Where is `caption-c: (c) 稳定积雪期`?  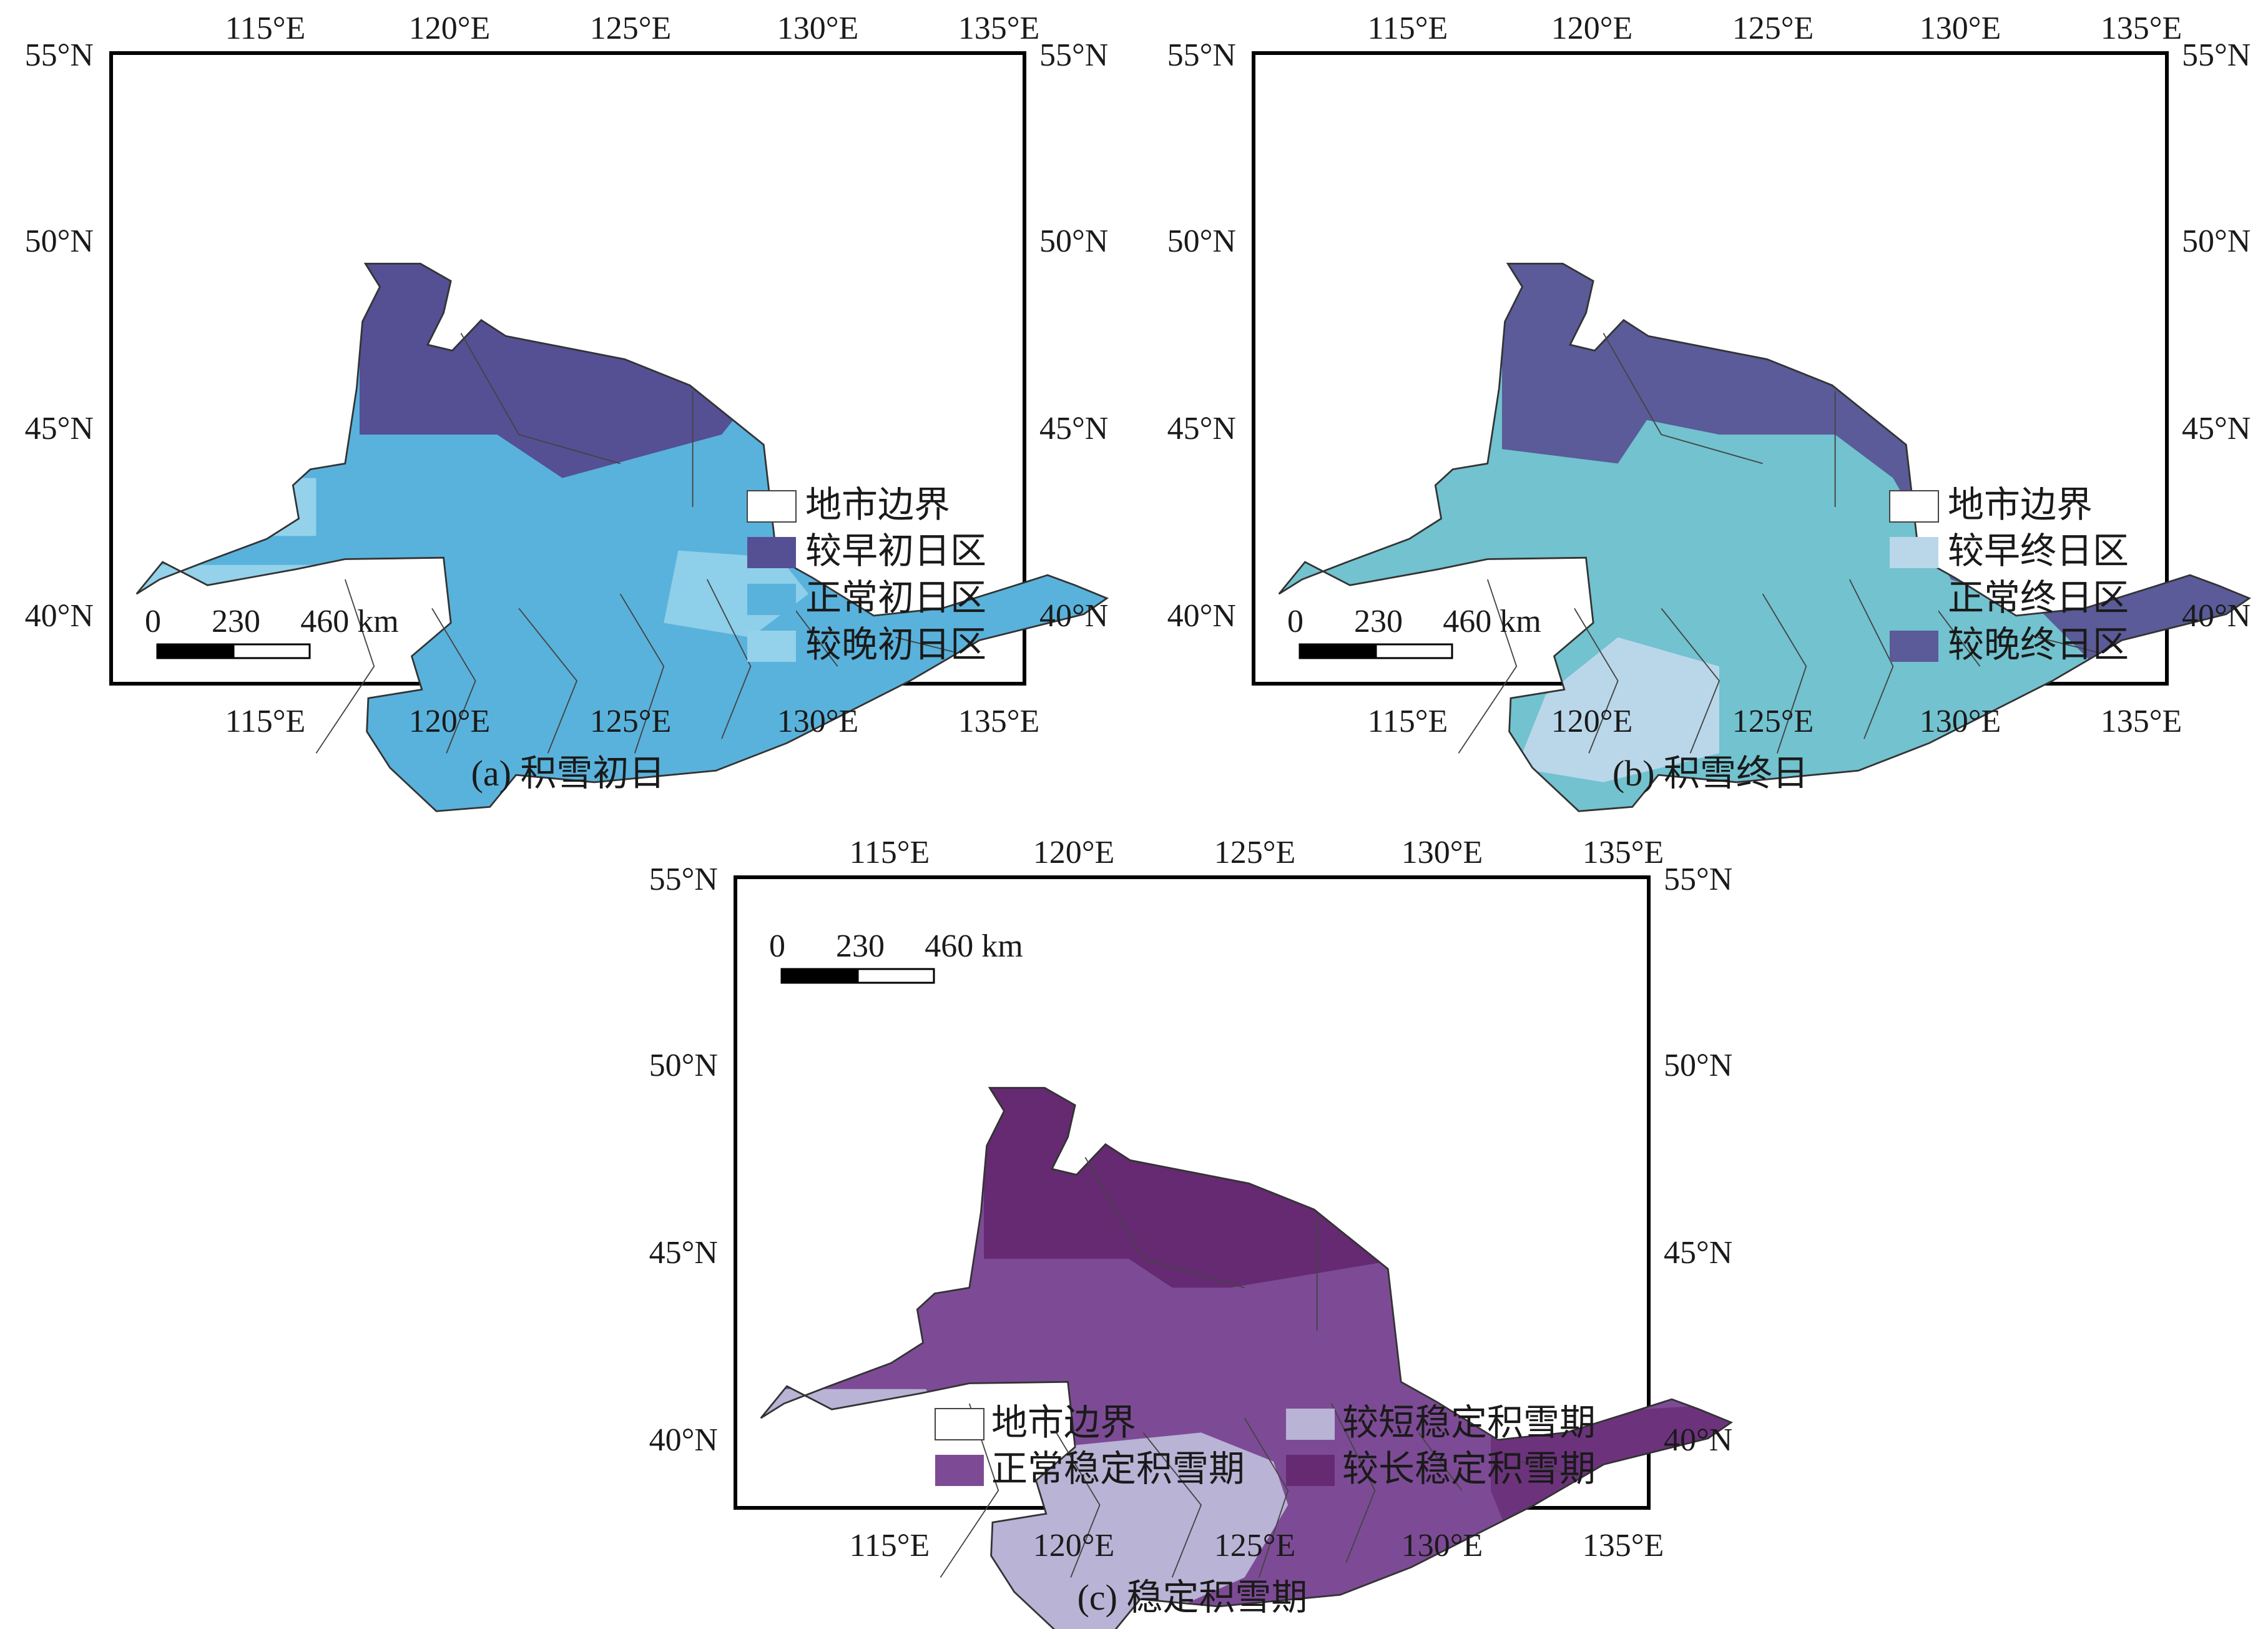 caption-c: (c) 稳定积雪期 is located at coordinates (1193, 1598).